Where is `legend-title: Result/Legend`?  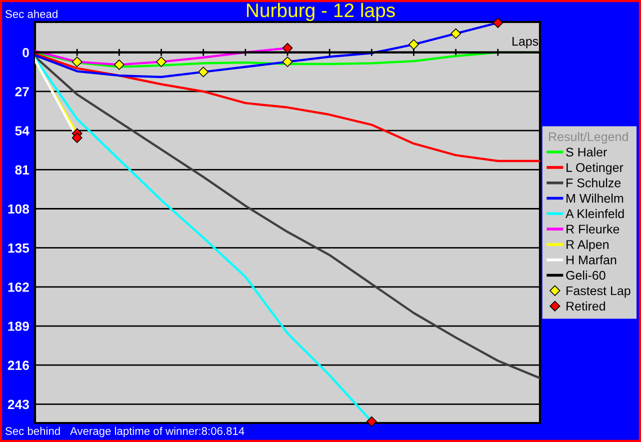
legend-title: Result/Legend is located at coordinates (588, 138).